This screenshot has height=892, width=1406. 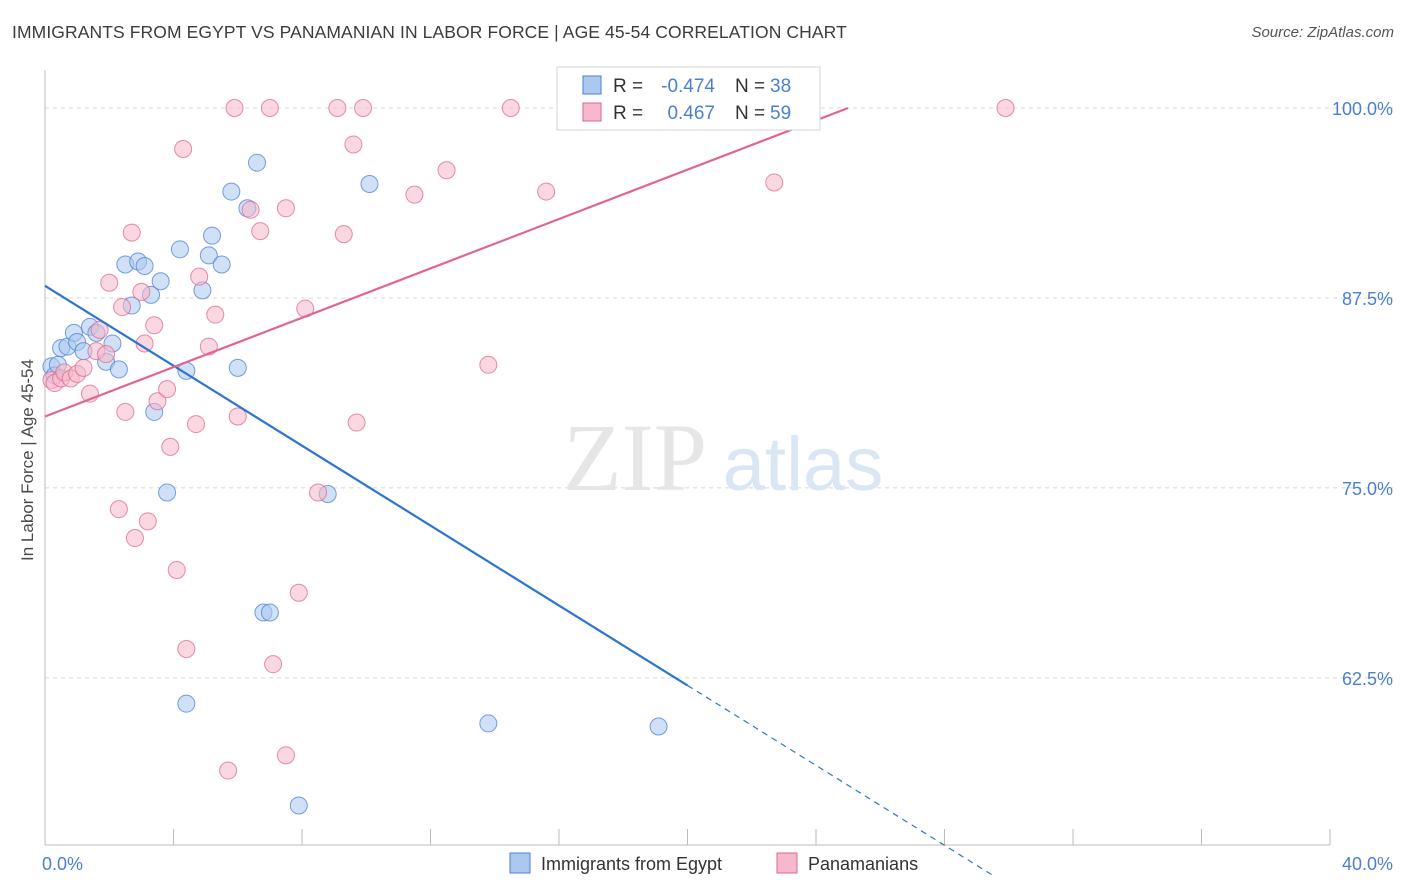 What do you see at coordinates (27, 460) in the screenshot?
I see `y-axis-label: In Labor Force | Age 45-54` at bounding box center [27, 460].